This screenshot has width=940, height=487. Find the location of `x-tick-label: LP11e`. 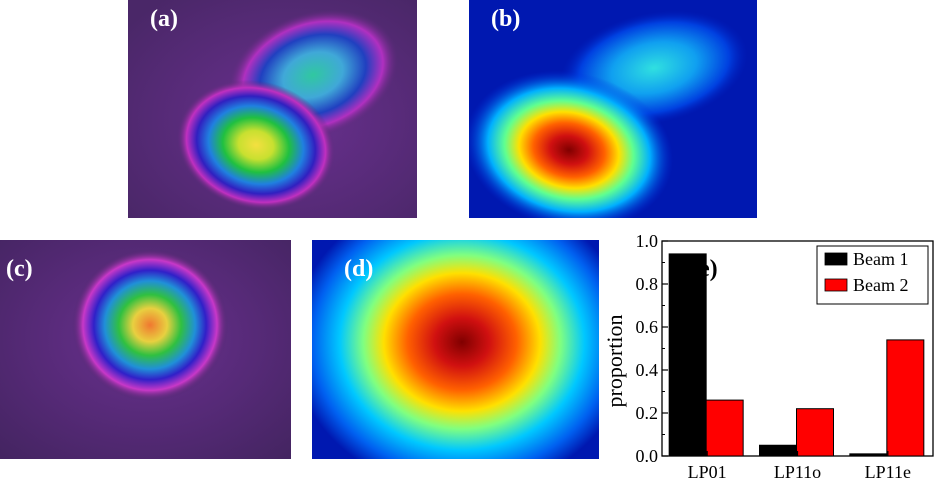

x-tick-label: LP11e is located at coordinates (888, 472).